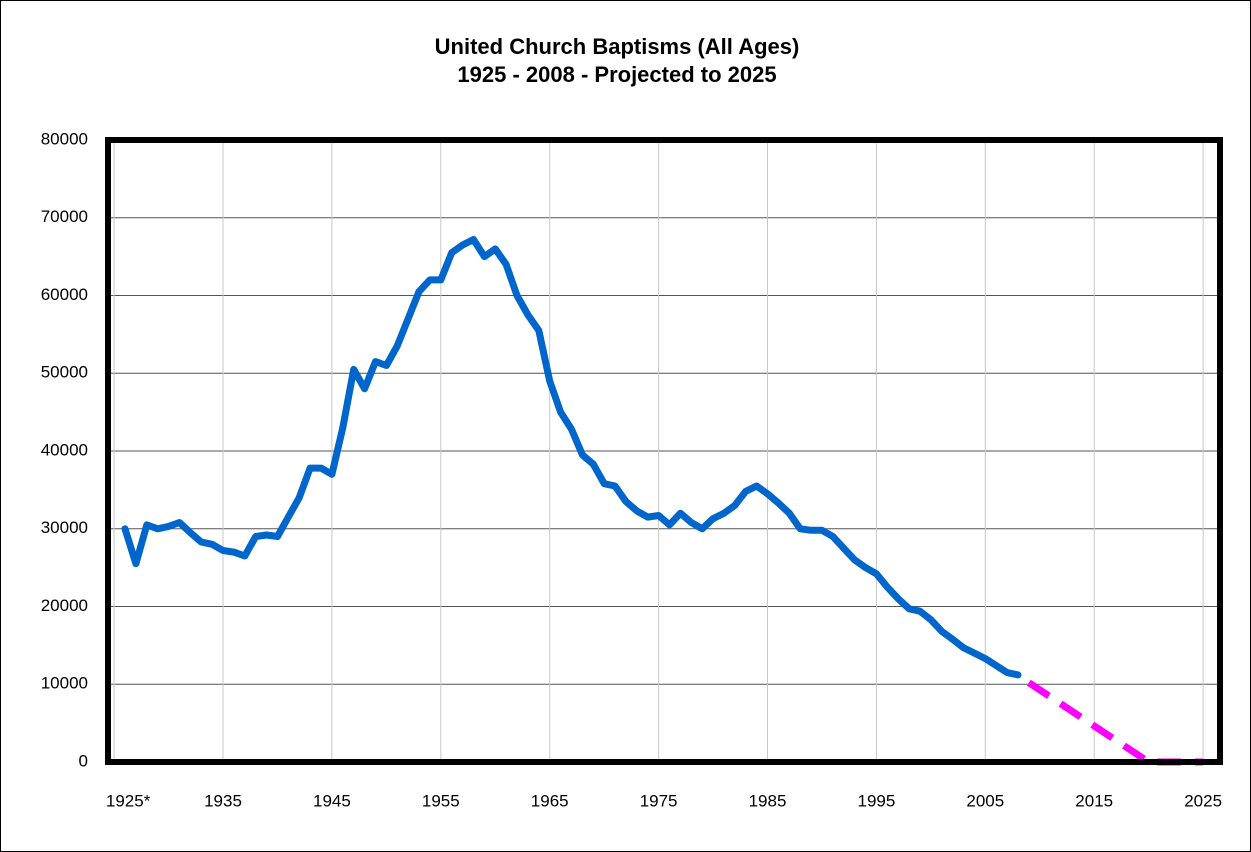 The image size is (1251, 852). Describe the element at coordinates (616, 74) in the screenshot. I see `chart-subtitle: 1925 - 2008 - Projected to 2025` at that location.